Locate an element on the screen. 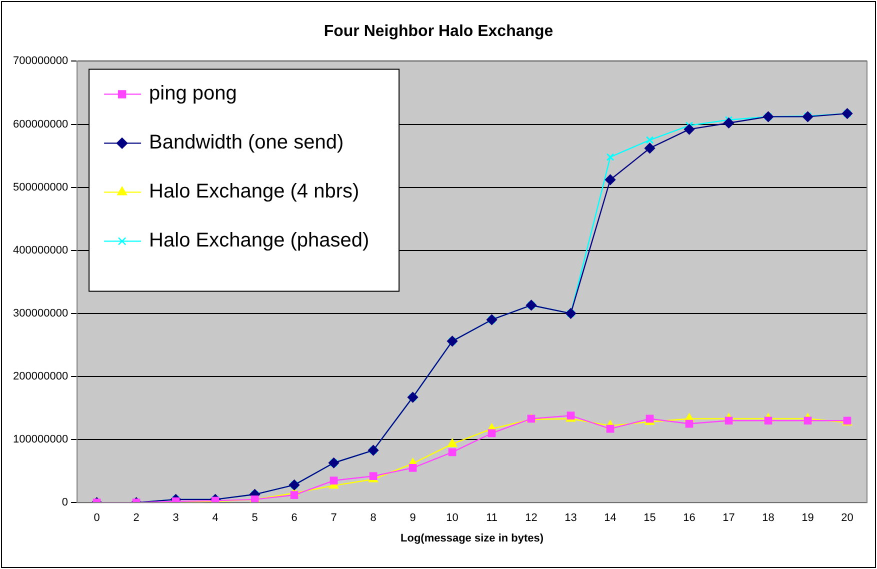 The width and height of the screenshot is (877, 569). x-tick-label: 19 is located at coordinates (808, 518).